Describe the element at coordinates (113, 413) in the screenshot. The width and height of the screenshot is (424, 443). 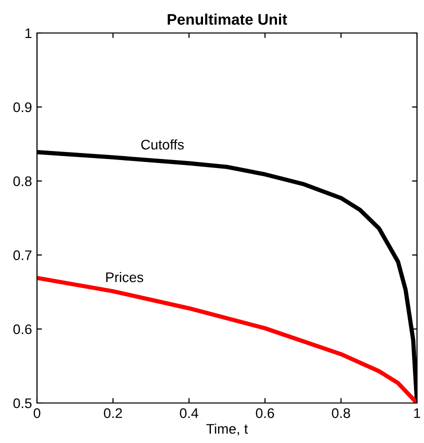
I see `x-tick-label: 0.2` at that location.